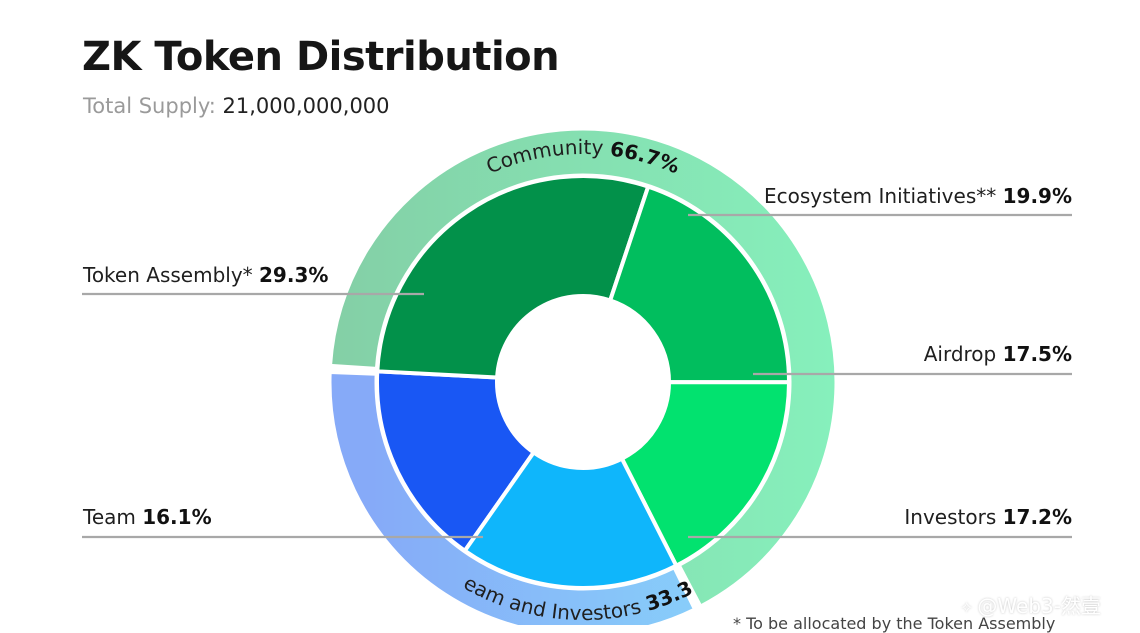 The image size is (1140, 633). I want to click on slice-label-value: 29.3%, so click(293, 275).